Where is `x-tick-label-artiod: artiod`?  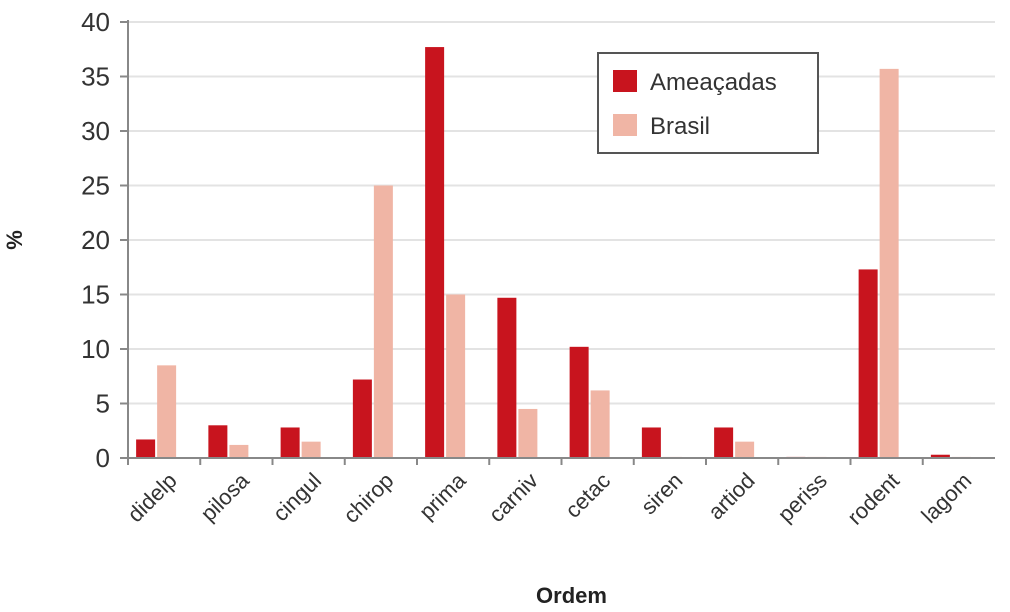
x-tick-label-artiod: artiod is located at coordinates (731, 496).